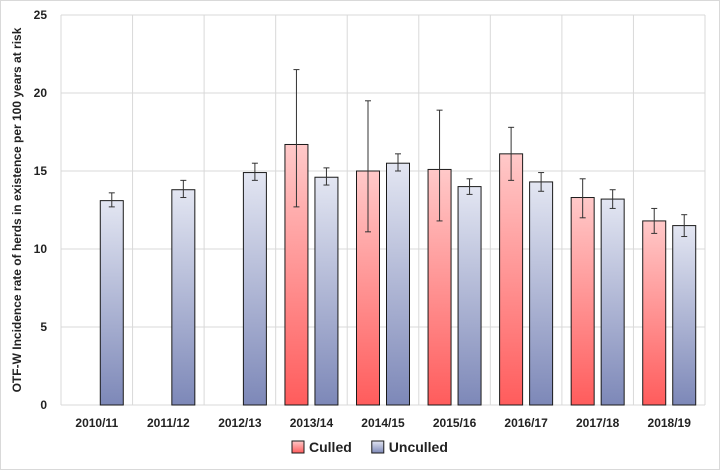  Describe the element at coordinates (369, 447) in the screenshot. I see `legend: Culled Unculled` at that location.